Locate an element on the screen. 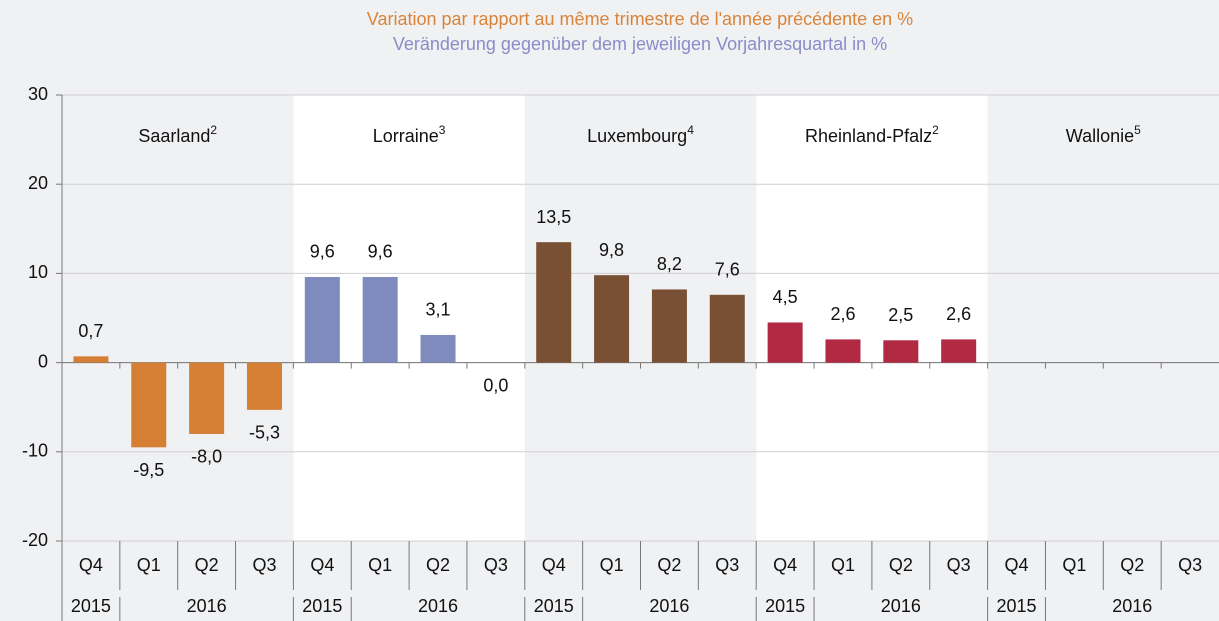  y-tick-label: -20 is located at coordinates (35, 540).